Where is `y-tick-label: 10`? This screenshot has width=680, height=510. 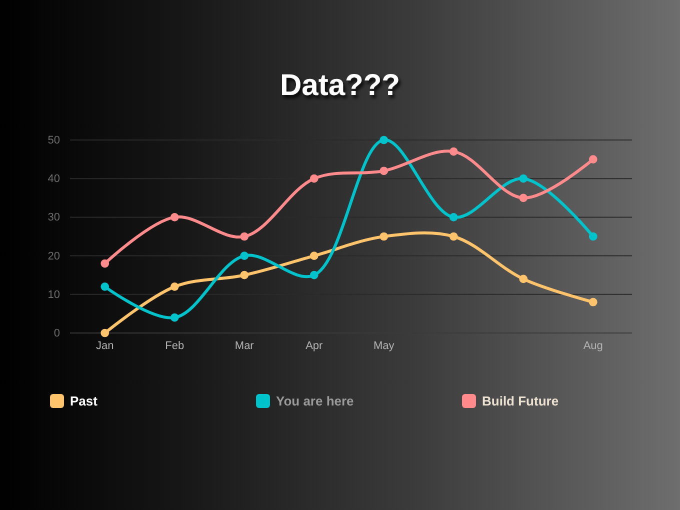 y-tick-label: 10 is located at coordinates (54, 294).